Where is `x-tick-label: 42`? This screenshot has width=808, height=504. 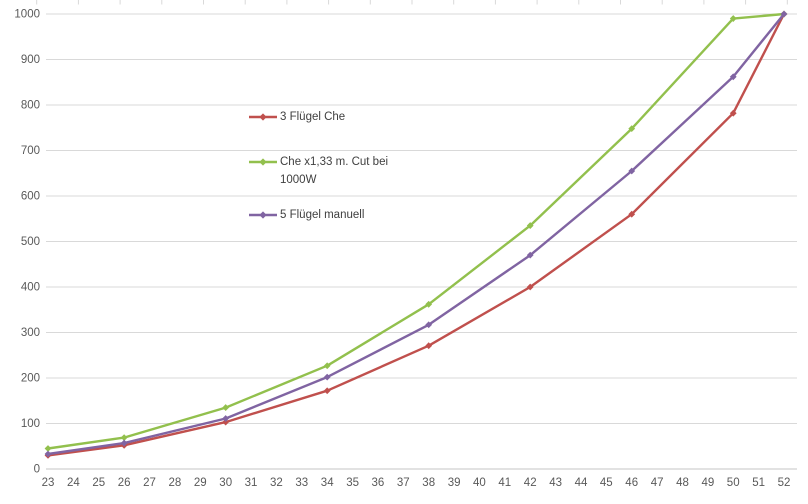
x-tick-label: 42 is located at coordinates (530, 483).